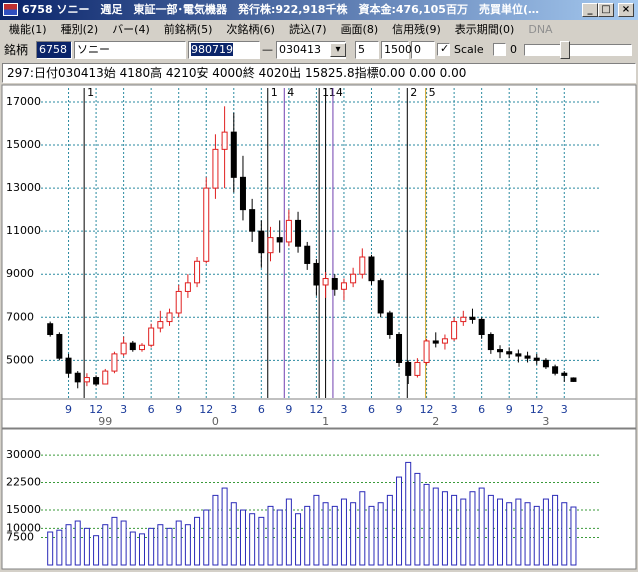  I want to click on menu-item: 表示期間(0), so click(484, 29).